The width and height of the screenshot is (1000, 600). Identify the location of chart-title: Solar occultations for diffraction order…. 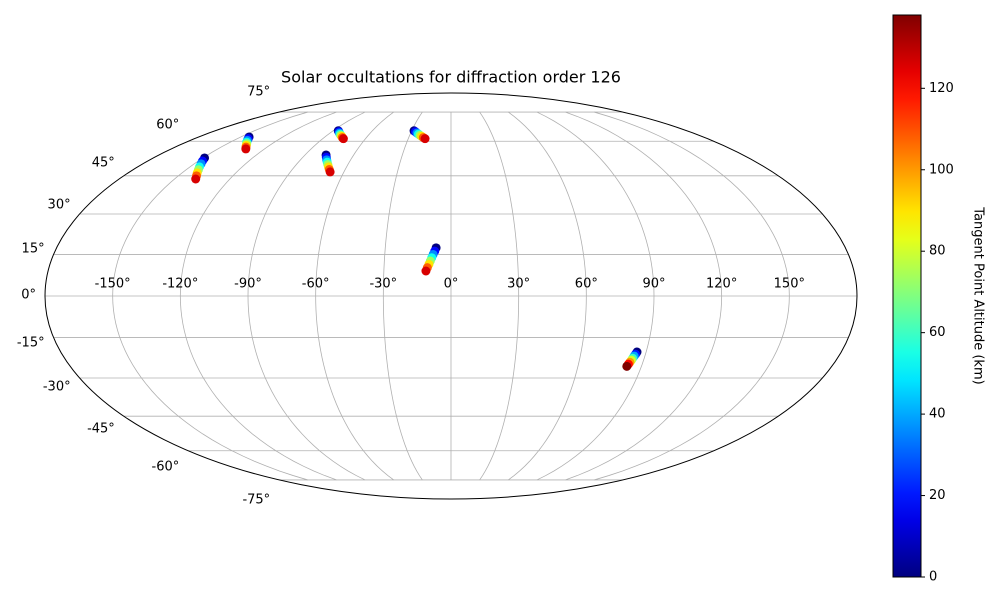
(451, 77).